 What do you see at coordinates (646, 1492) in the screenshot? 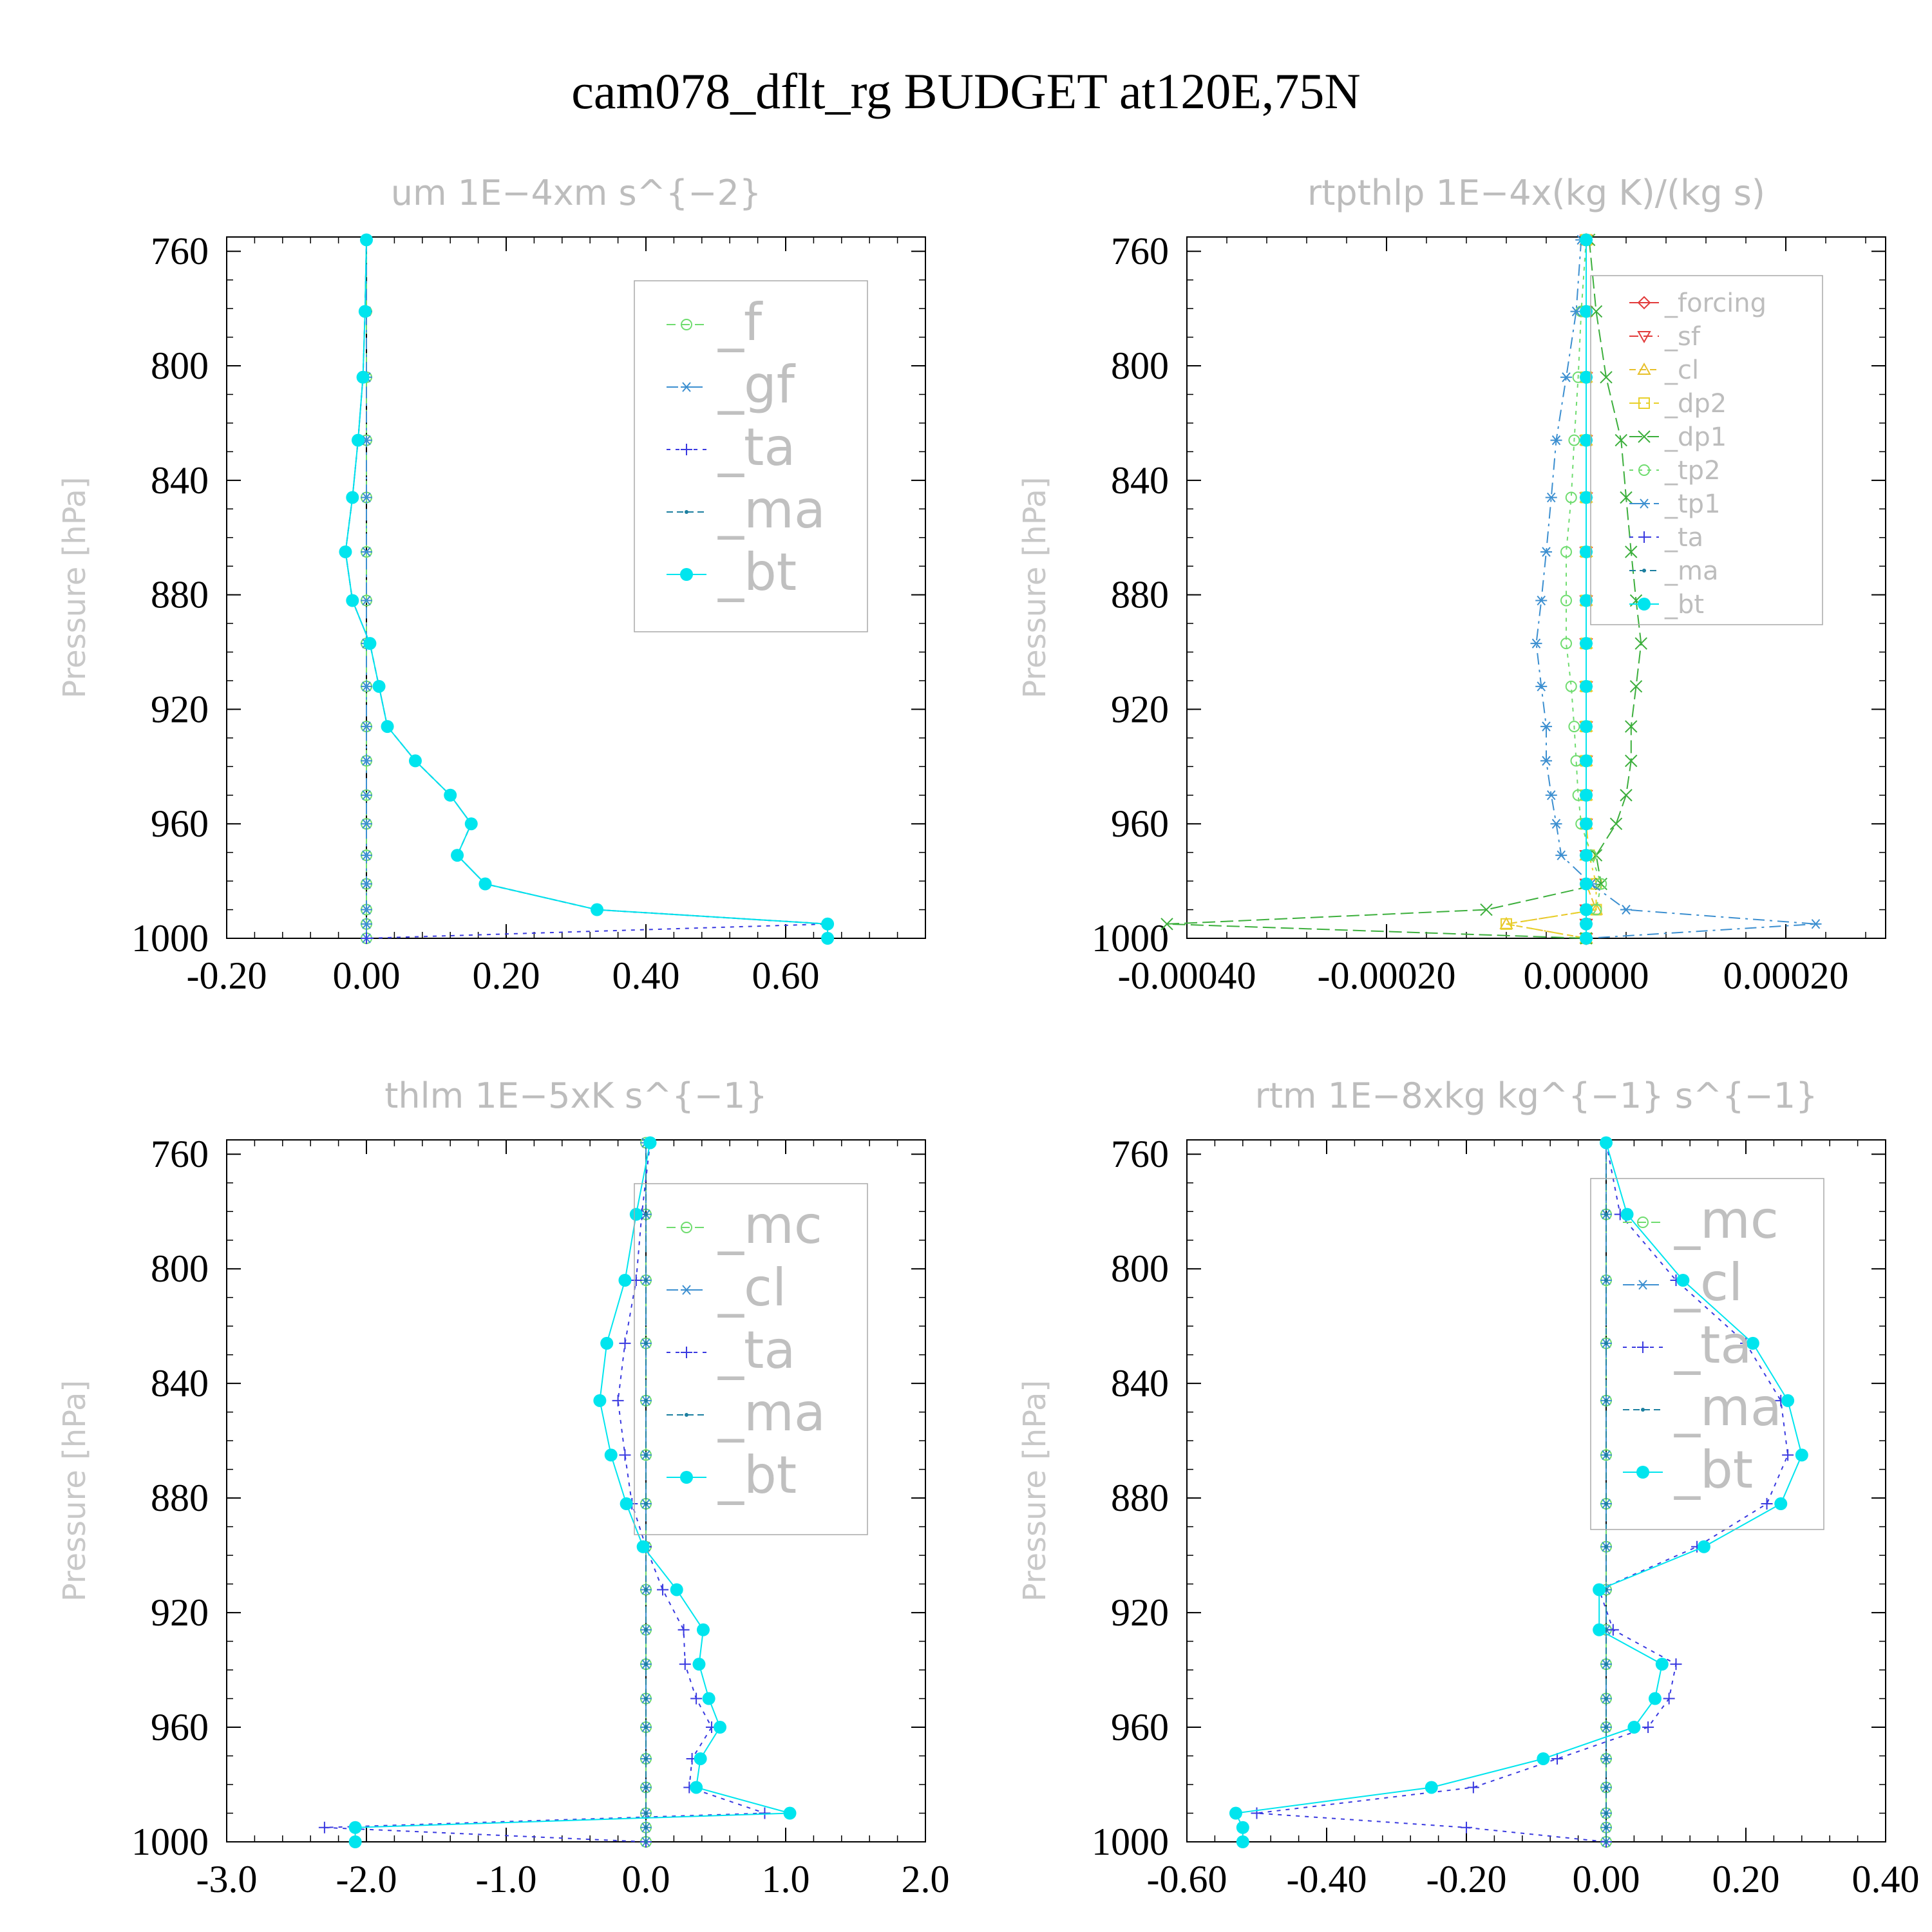
I see `series-cl` at bounding box center [646, 1492].